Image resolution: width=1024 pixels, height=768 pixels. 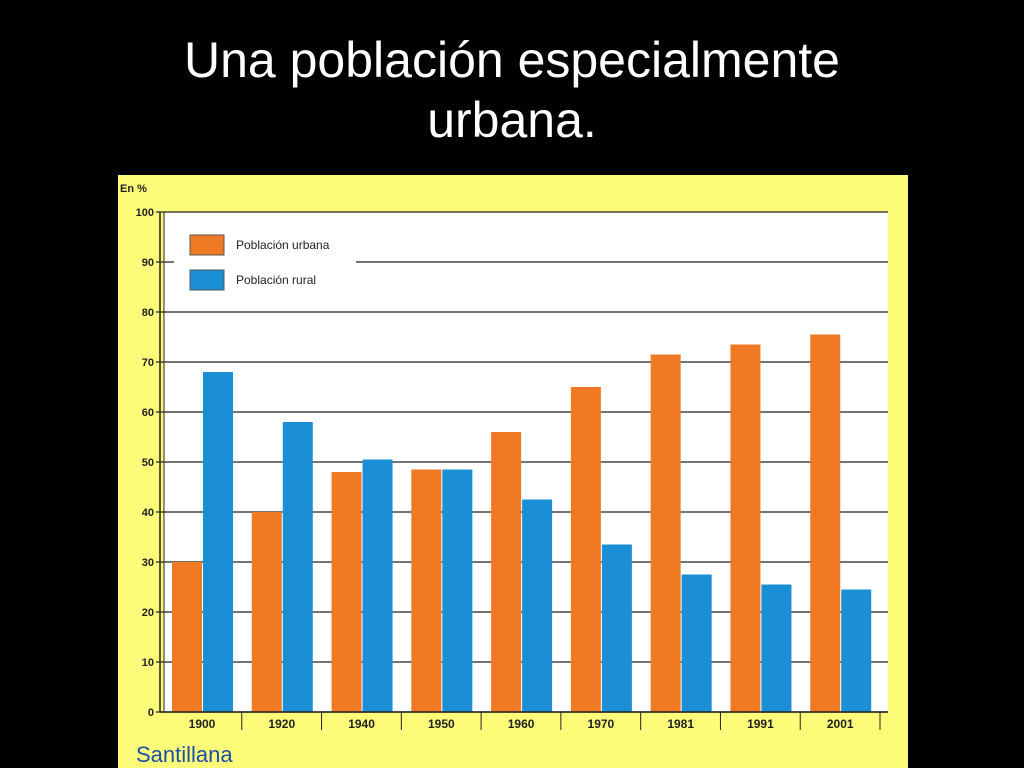 I want to click on y-tick-label-70: 70, so click(x=148, y=363).